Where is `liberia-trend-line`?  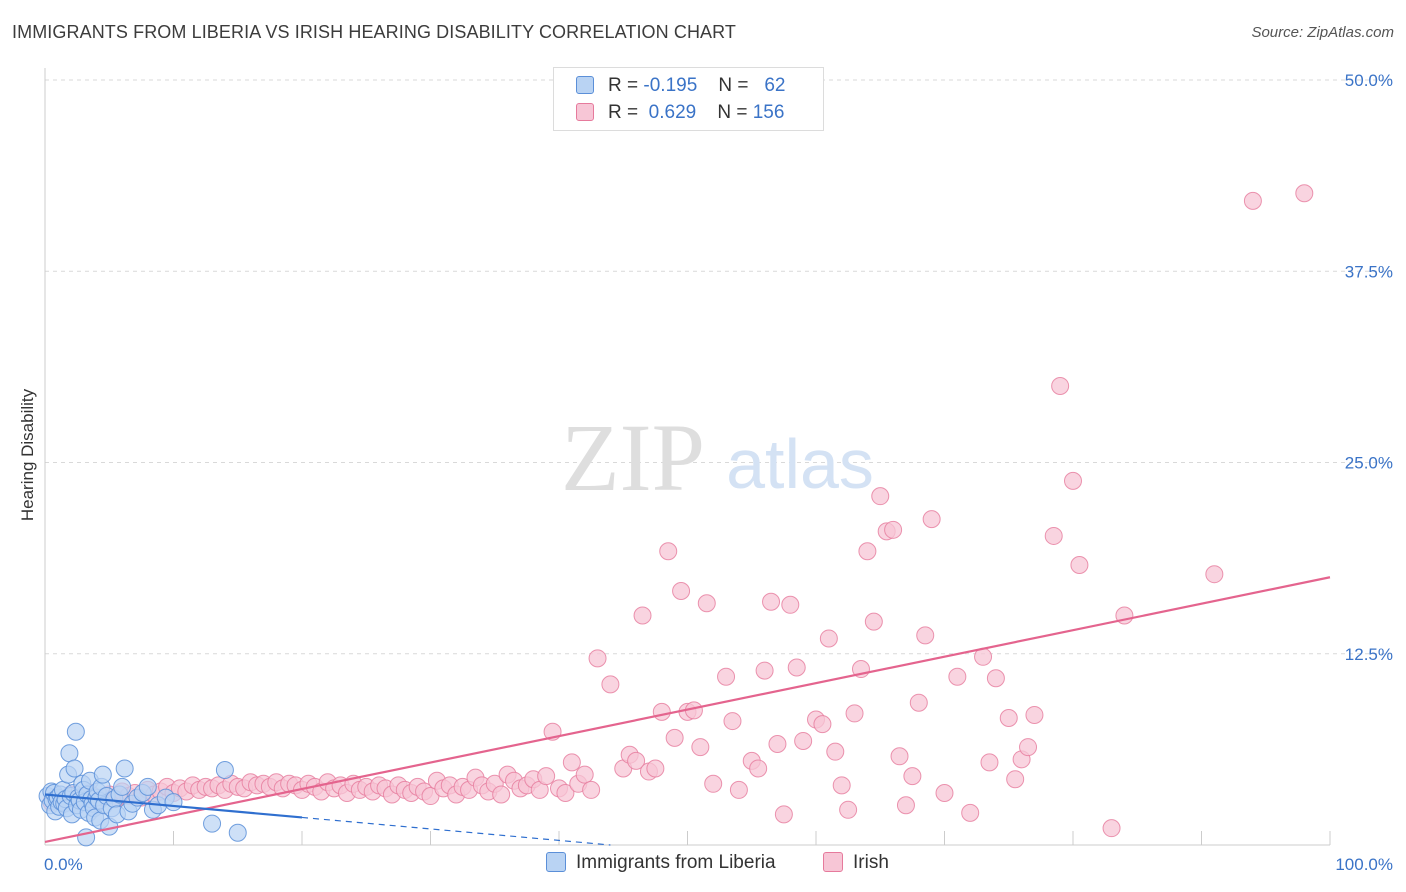
liberia-trend-line is located at coordinates (173, 806).